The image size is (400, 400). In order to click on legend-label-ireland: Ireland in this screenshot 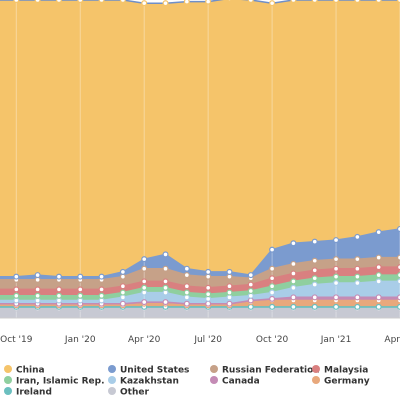, I will do `click(34, 393)`.